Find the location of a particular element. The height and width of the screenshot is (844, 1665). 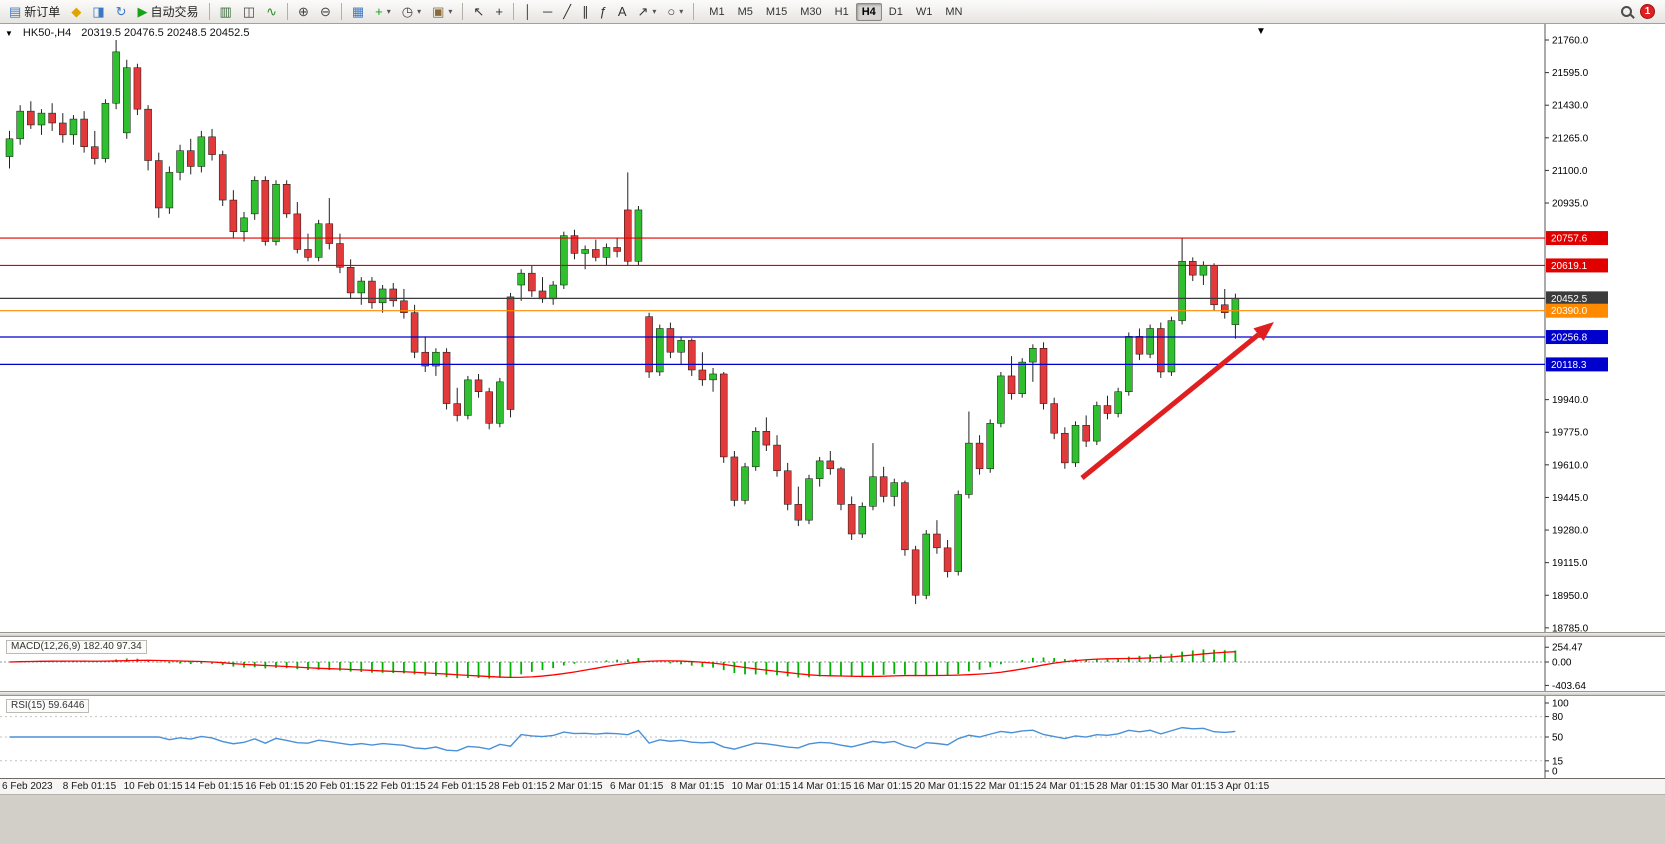

line-chart-button: ∿ is located at coordinates (271, 12).